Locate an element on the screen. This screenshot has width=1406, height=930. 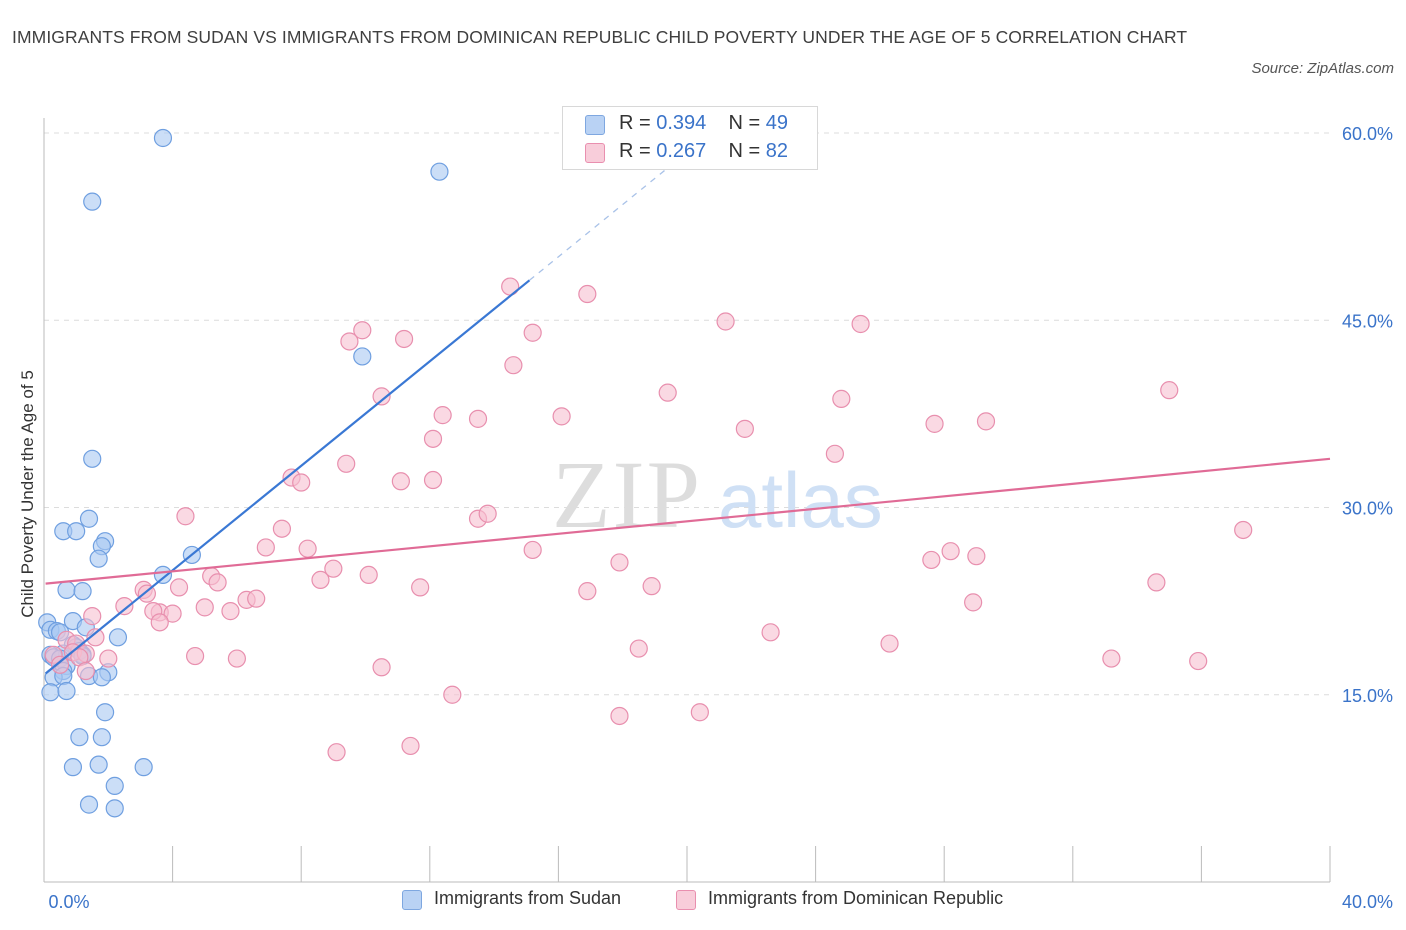
y-tick-label: 45.0% is located at coordinates (1367, 321).